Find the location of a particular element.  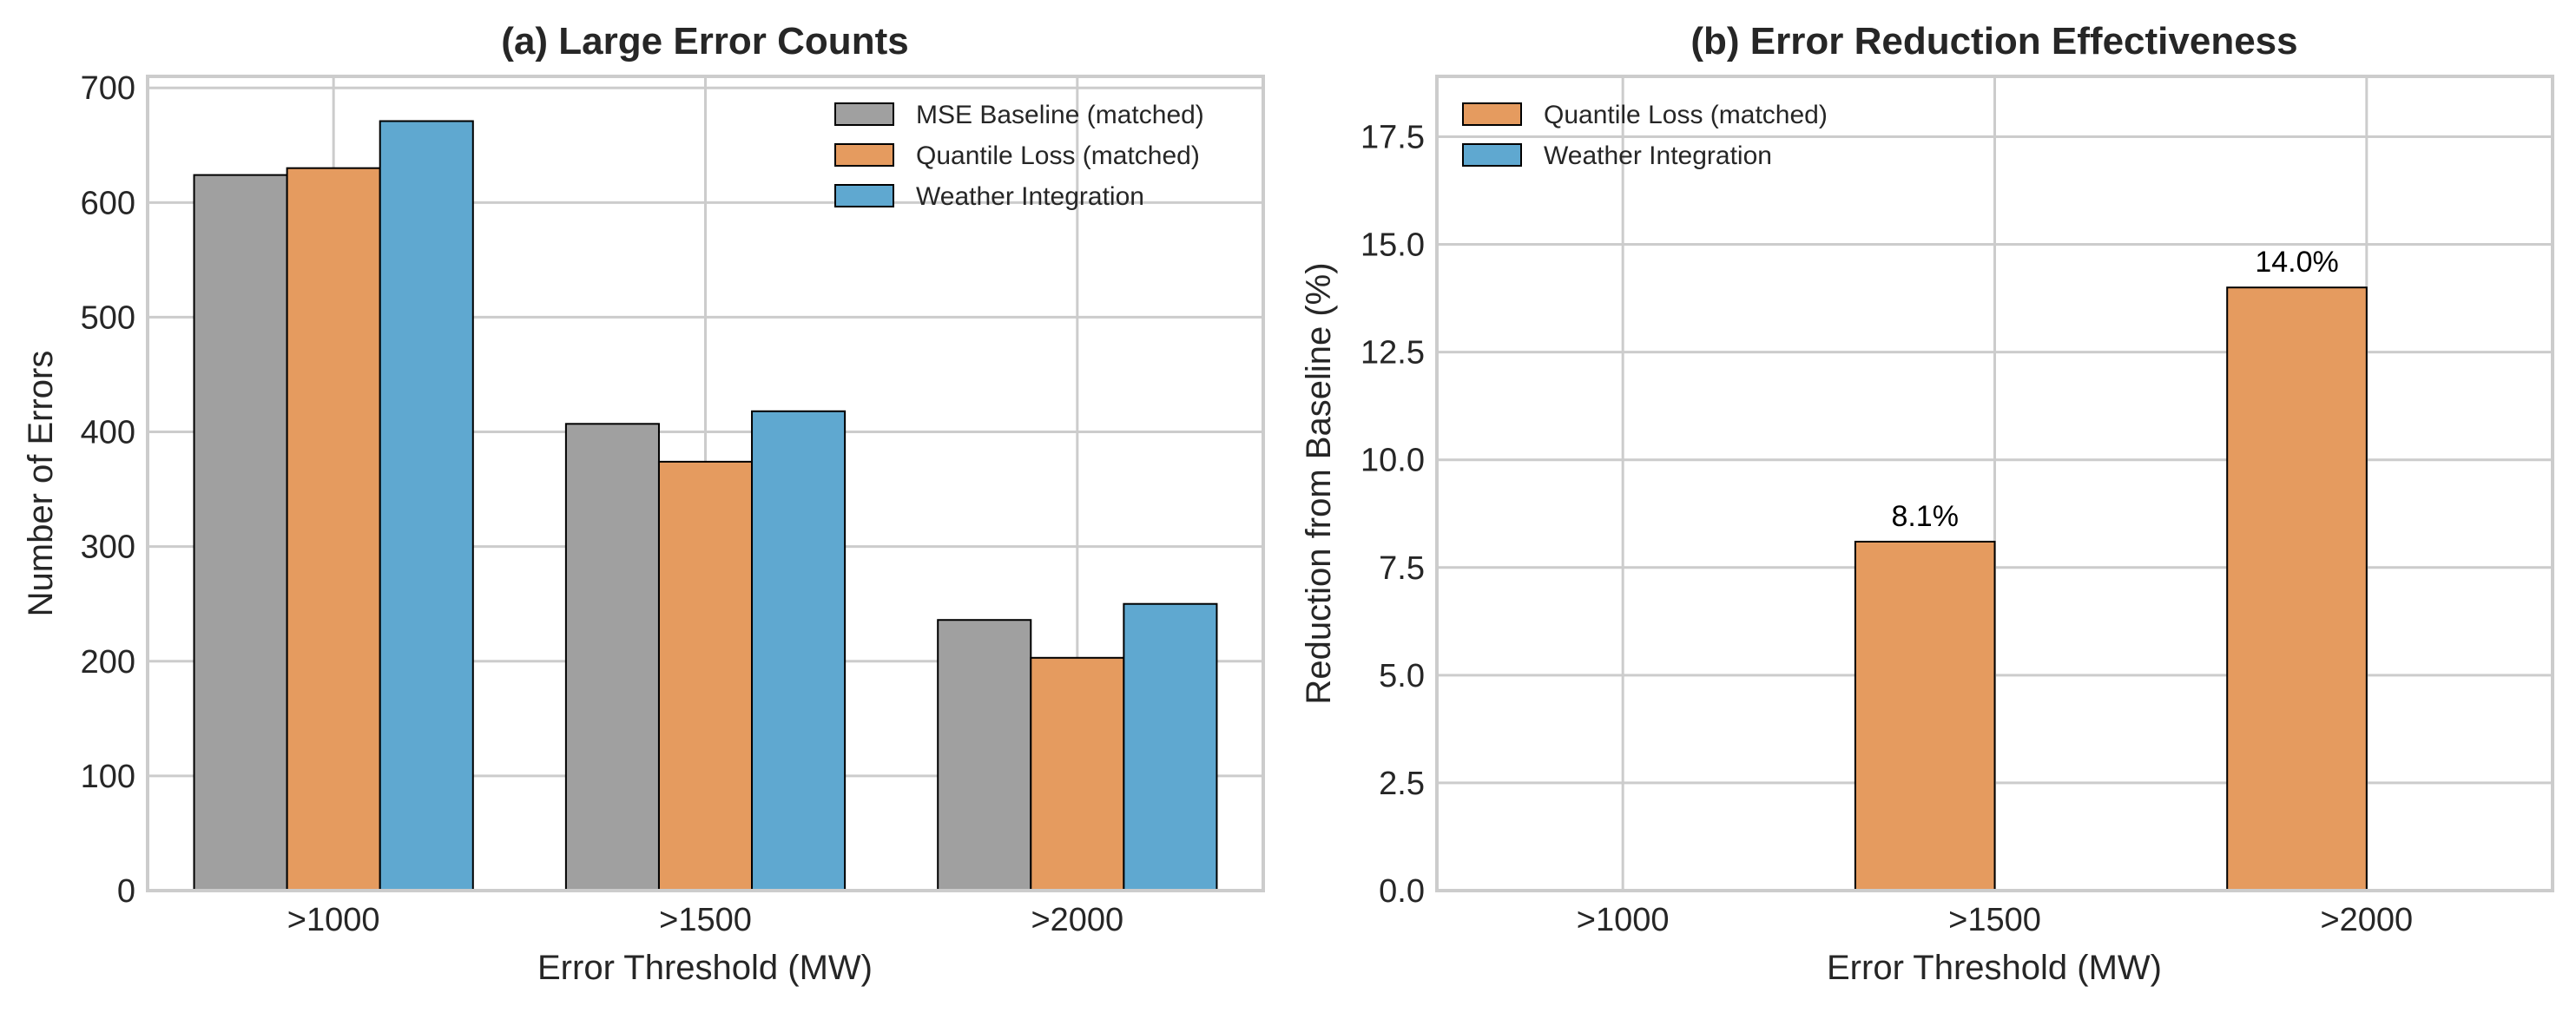

panel-b-bars: 8.1% 14.0% is located at coordinates (2111, 568).